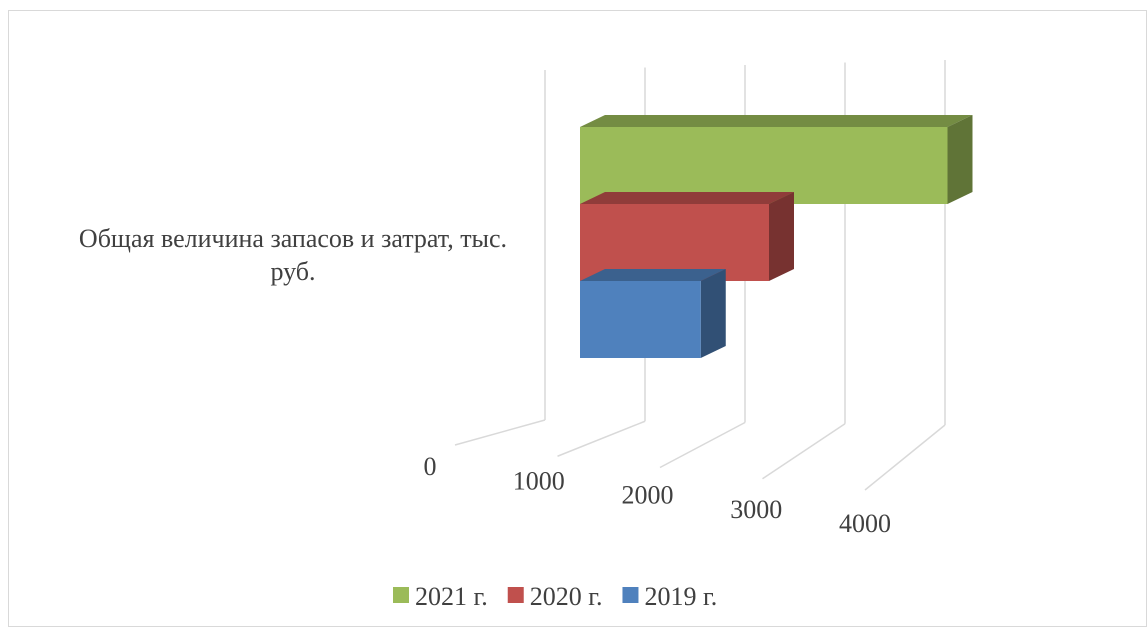  I want to click on x-tick-label: 2000, so click(648, 495).